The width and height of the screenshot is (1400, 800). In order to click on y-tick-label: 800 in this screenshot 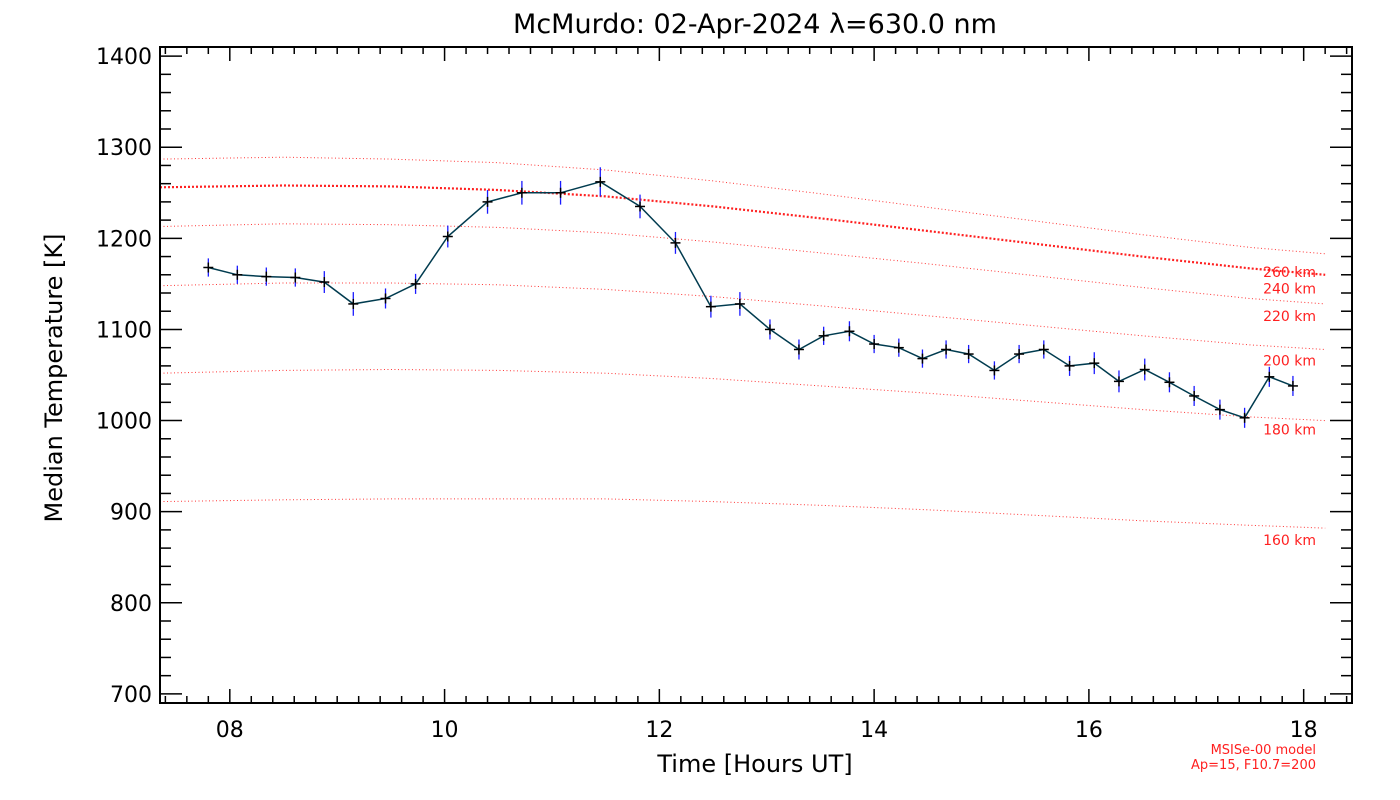, I will do `click(131, 604)`.